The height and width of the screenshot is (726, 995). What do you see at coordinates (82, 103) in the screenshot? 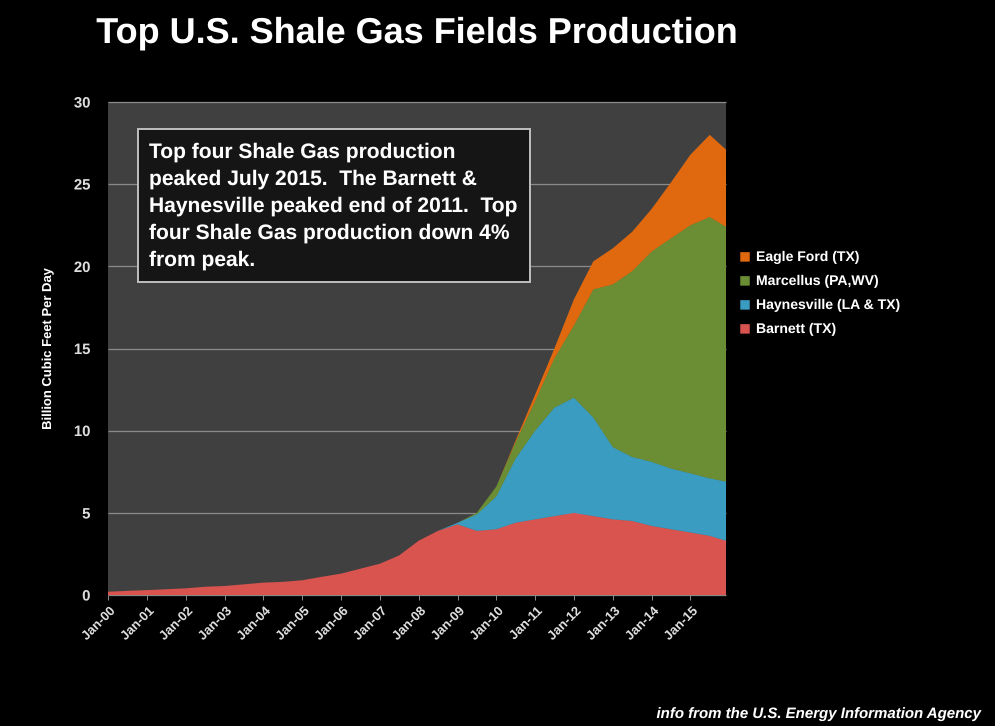
I see `y-tick-label: 30` at bounding box center [82, 103].